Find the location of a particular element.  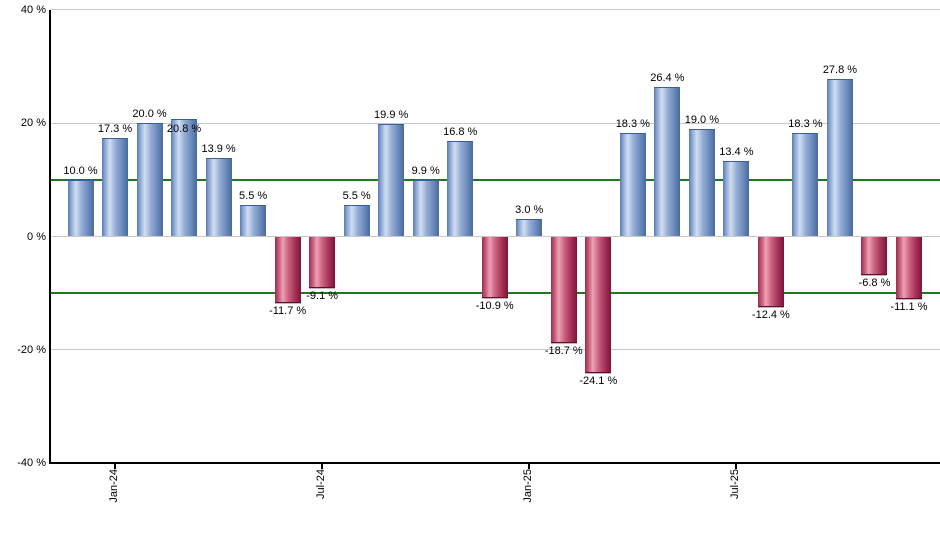

y-axis-tick-label: -20 % is located at coordinates (31, 349).